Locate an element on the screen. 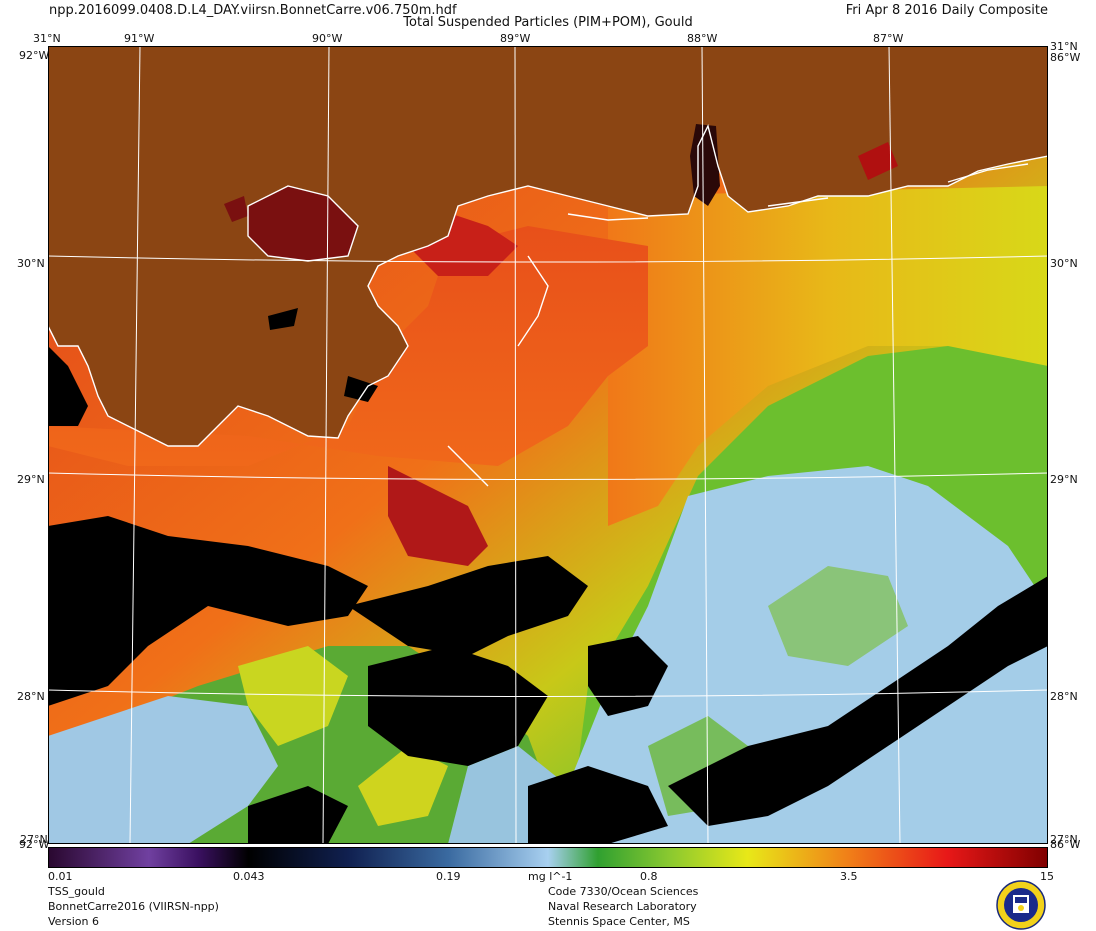  lon-label-87w-top: 87°W is located at coordinates (888, 38).